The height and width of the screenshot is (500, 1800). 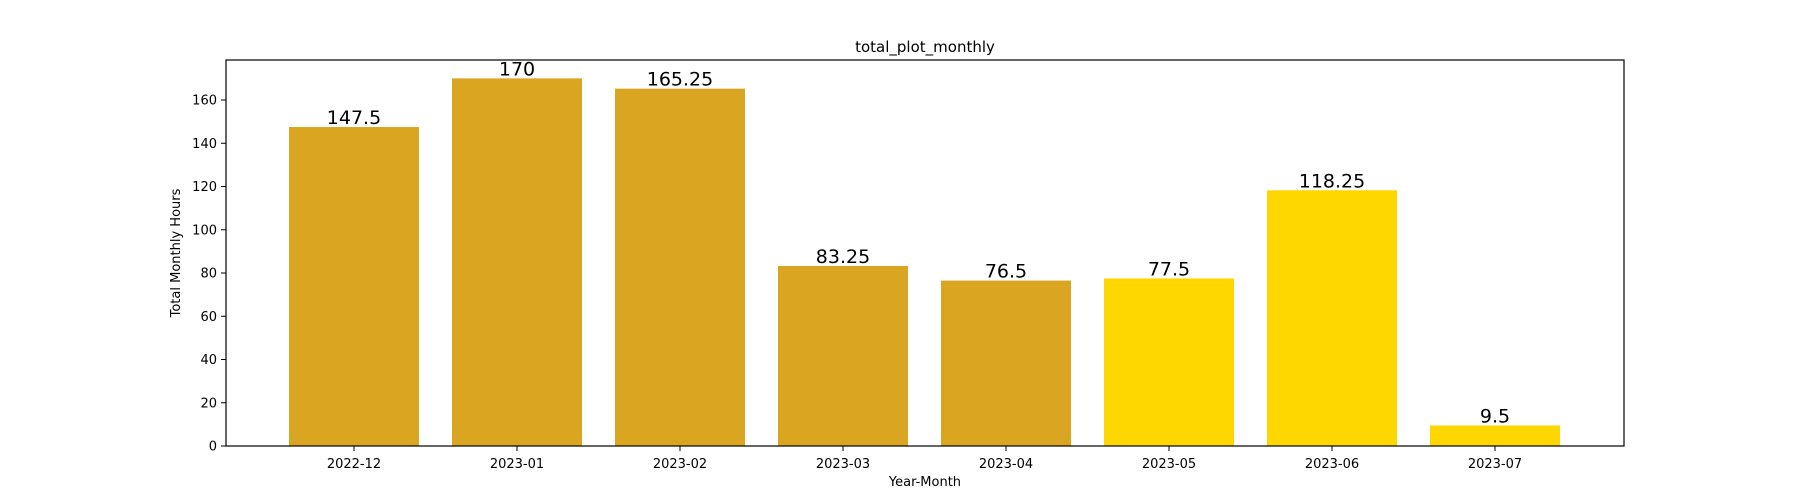 What do you see at coordinates (204, 187) in the screenshot?
I see `y-tick-label-120: 120` at bounding box center [204, 187].